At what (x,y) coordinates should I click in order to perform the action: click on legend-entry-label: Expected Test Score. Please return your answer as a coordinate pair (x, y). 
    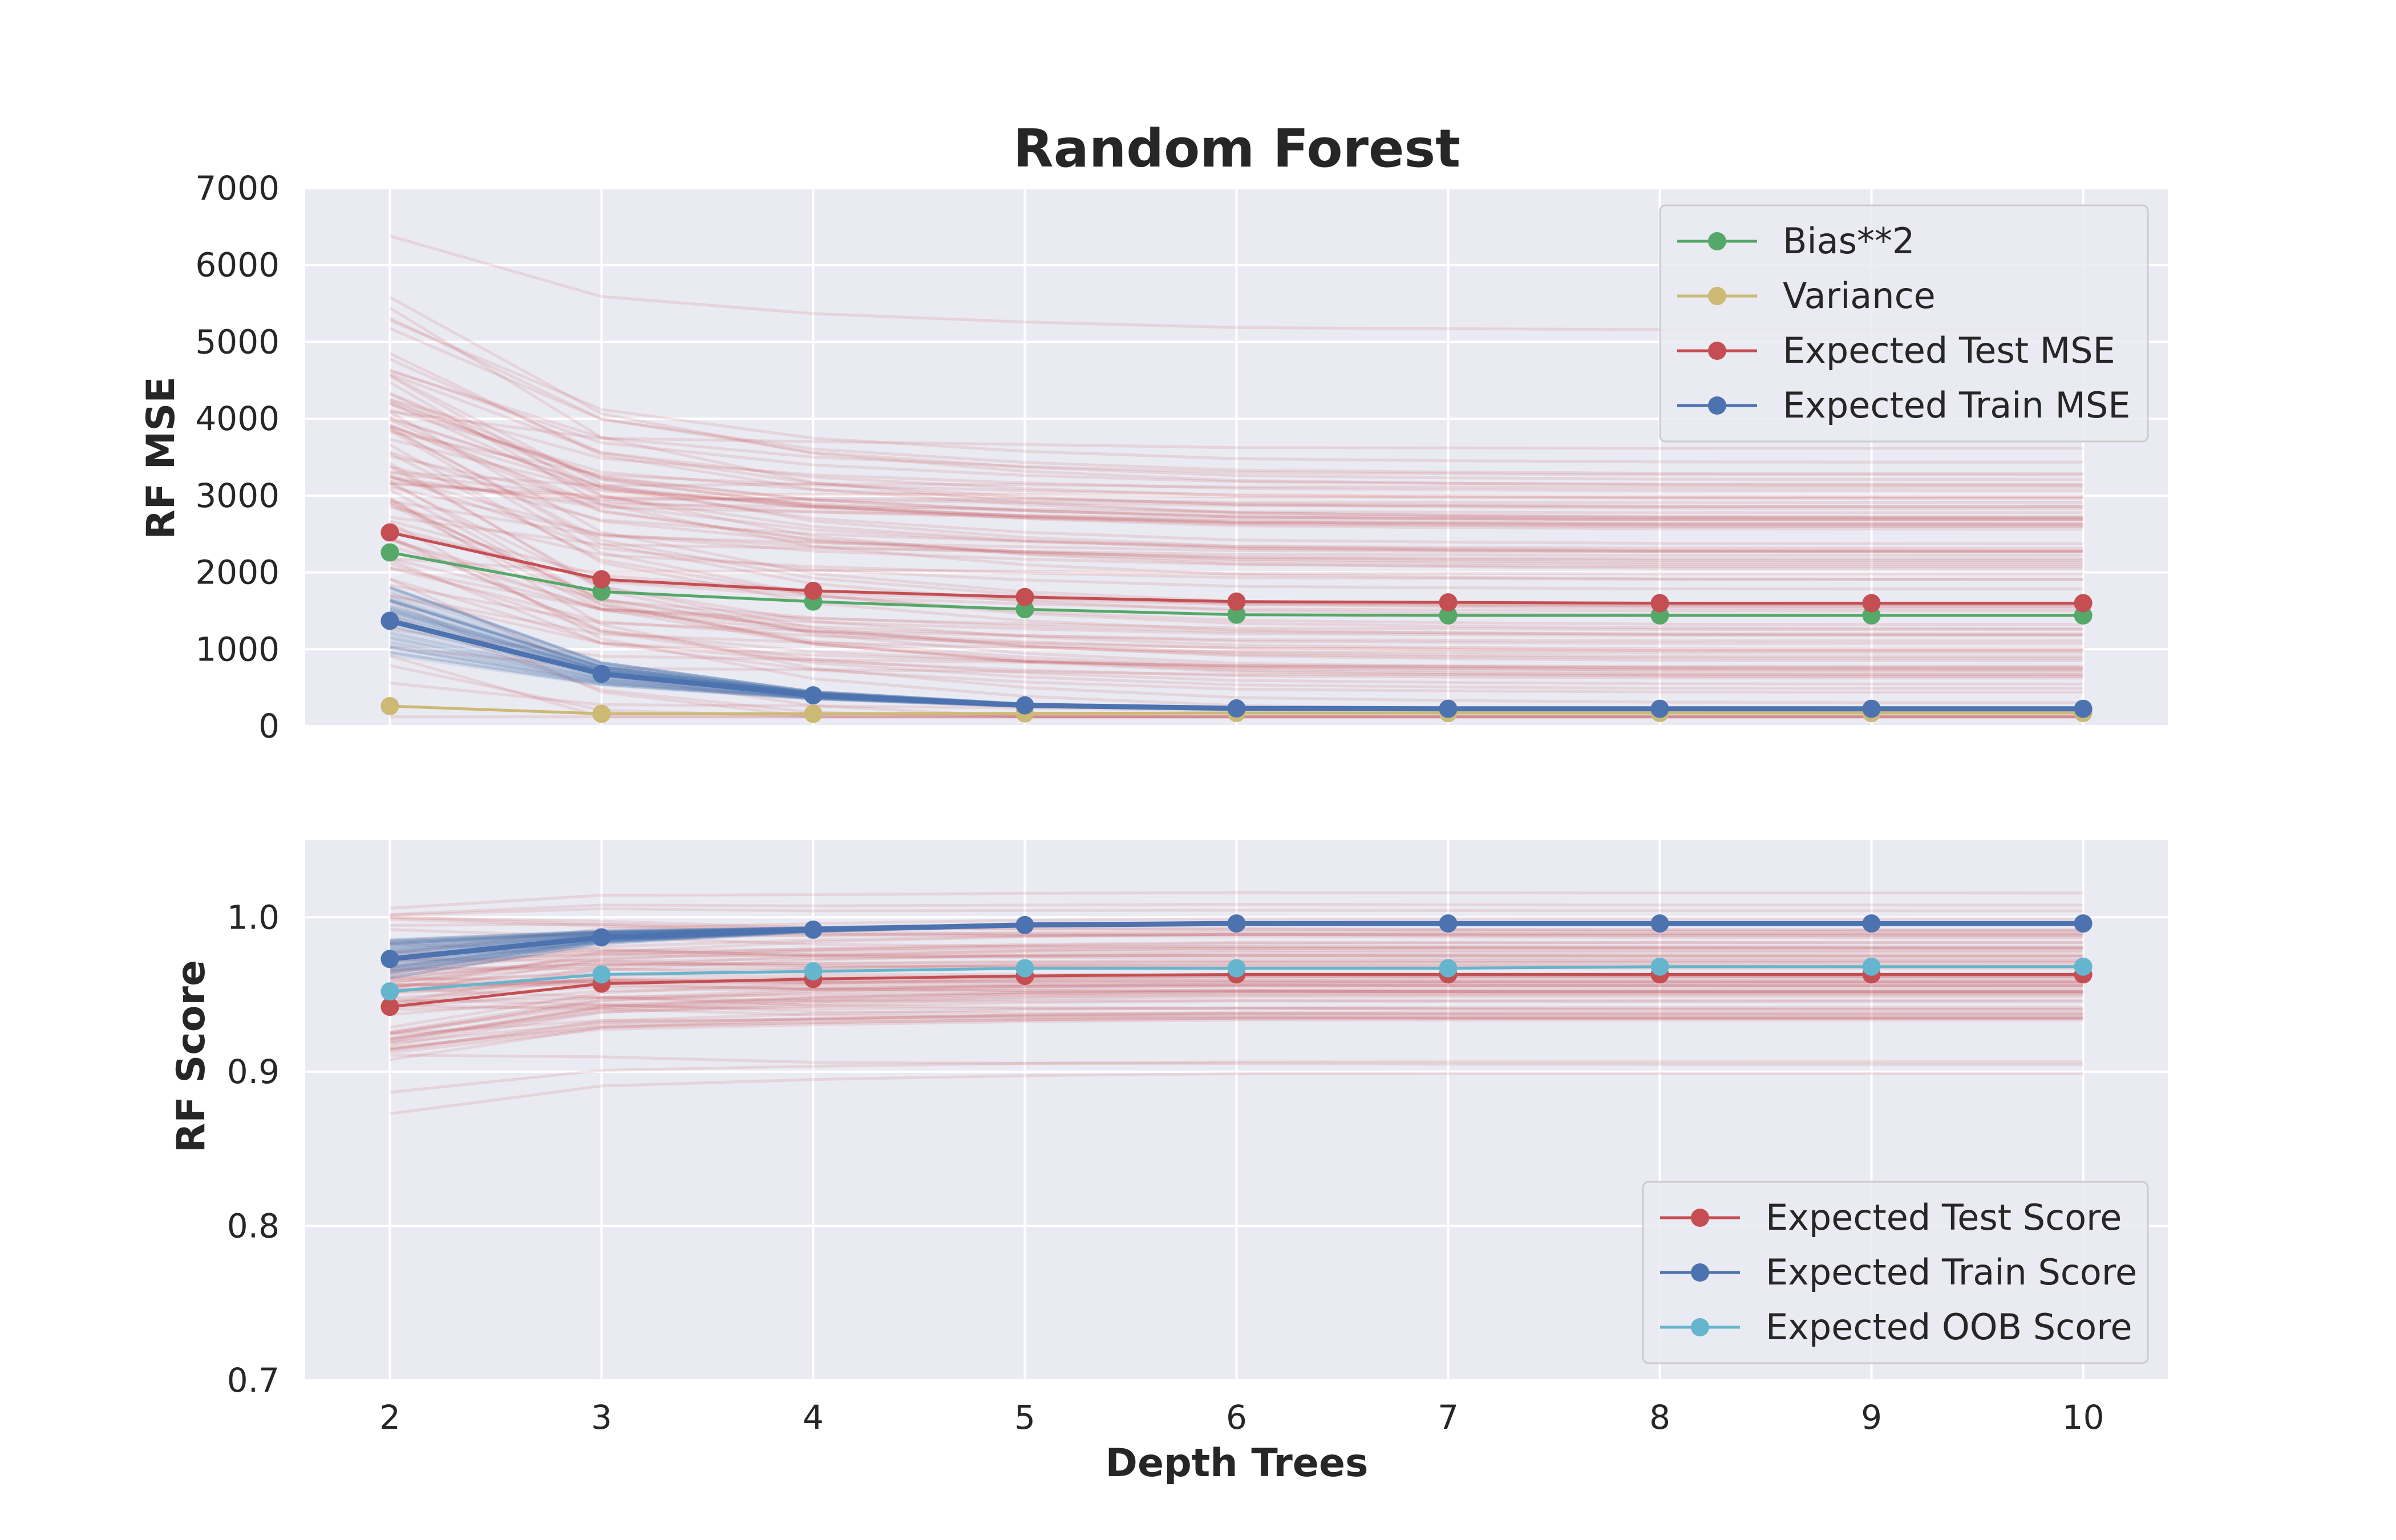
    Looking at the image, I should click on (1944, 1218).